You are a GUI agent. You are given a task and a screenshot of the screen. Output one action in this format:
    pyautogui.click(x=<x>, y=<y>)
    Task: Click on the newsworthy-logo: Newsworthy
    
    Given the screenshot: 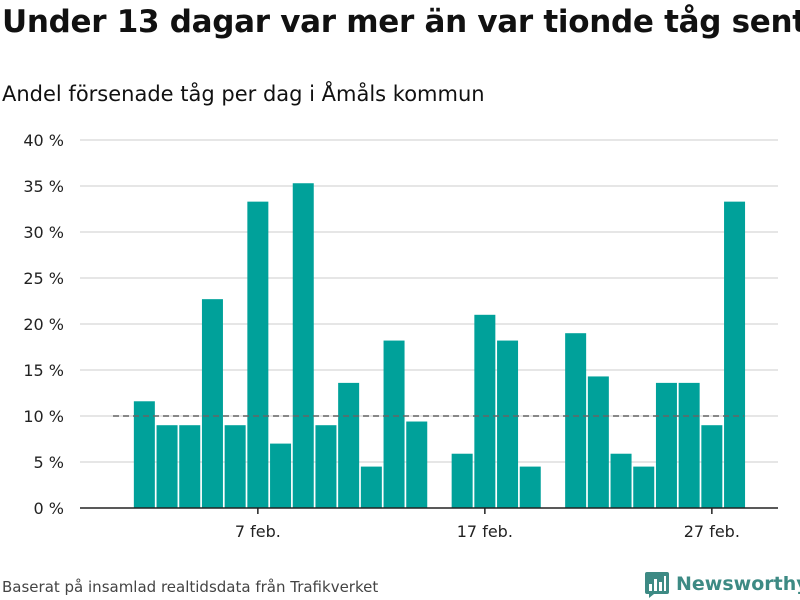 What is the action you would take?
    pyautogui.click(x=722, y=584)
    